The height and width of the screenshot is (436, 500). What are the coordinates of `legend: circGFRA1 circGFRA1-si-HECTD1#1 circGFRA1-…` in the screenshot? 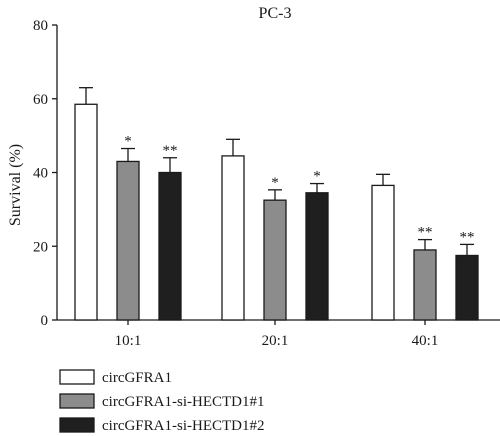 It's located at (161, 401).